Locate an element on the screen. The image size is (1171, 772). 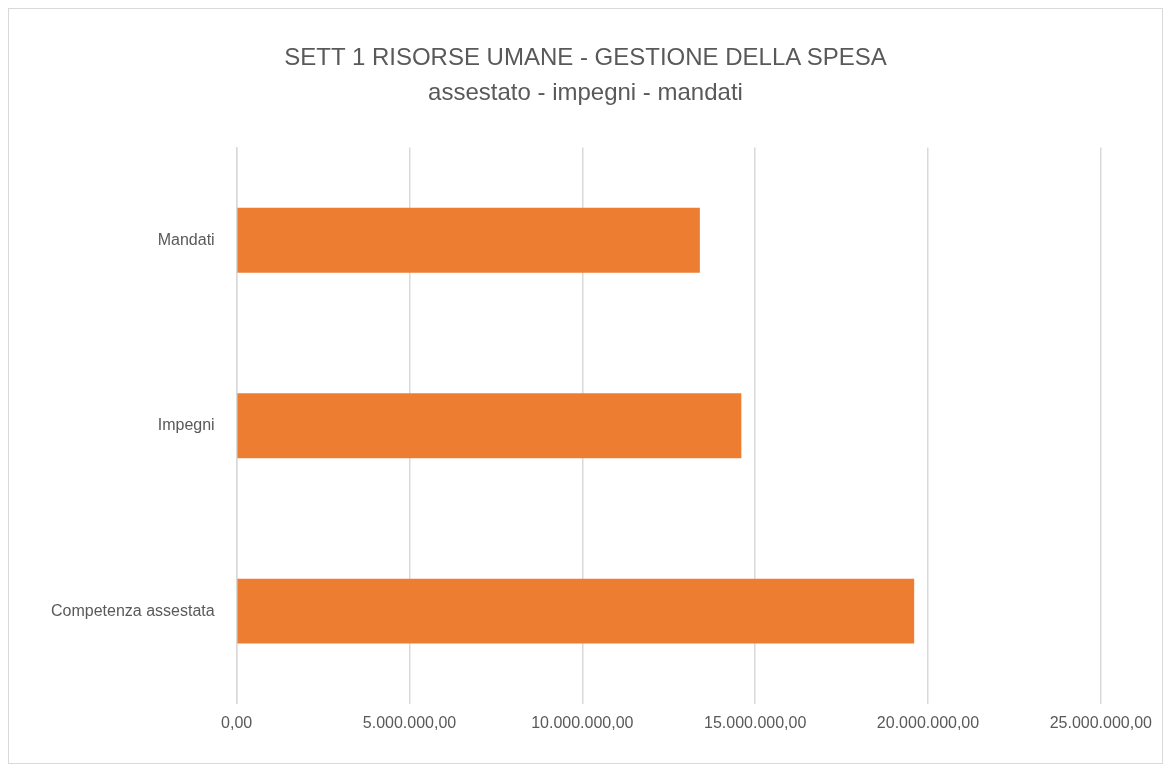
y-tick-label: Impegni is located at coordinates (186, 425).